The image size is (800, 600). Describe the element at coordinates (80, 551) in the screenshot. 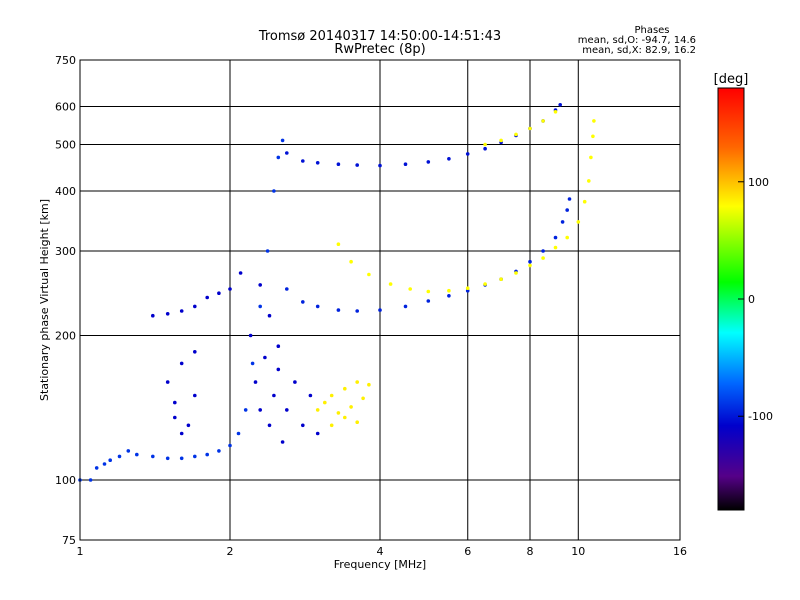

I see `x-tick-label: 1` at that location.